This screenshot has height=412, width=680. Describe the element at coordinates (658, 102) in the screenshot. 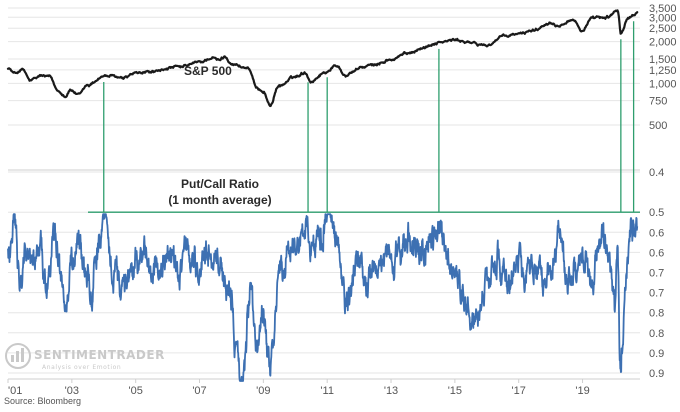

I see `sp500-y-tick-label: 750` at that location.